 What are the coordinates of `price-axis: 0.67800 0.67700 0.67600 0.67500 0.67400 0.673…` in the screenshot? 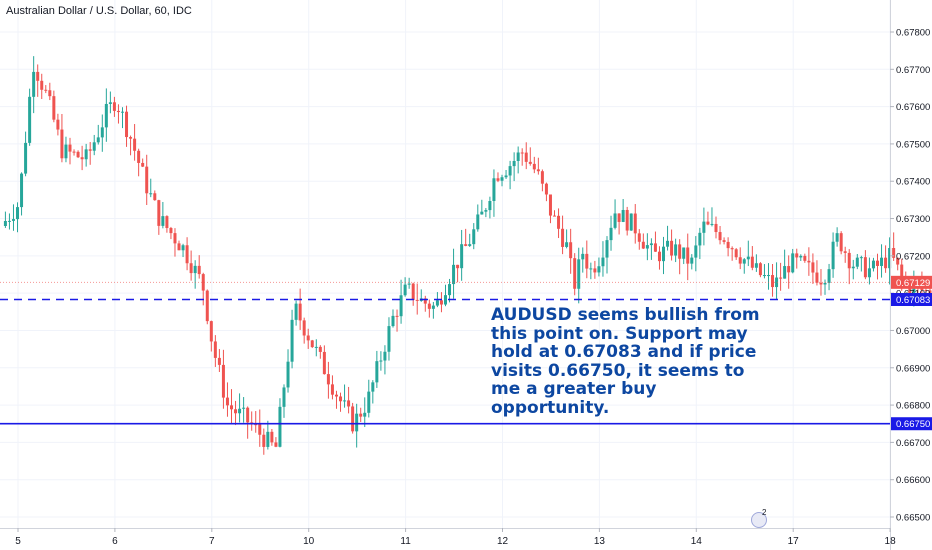 It's located at (910, 276).